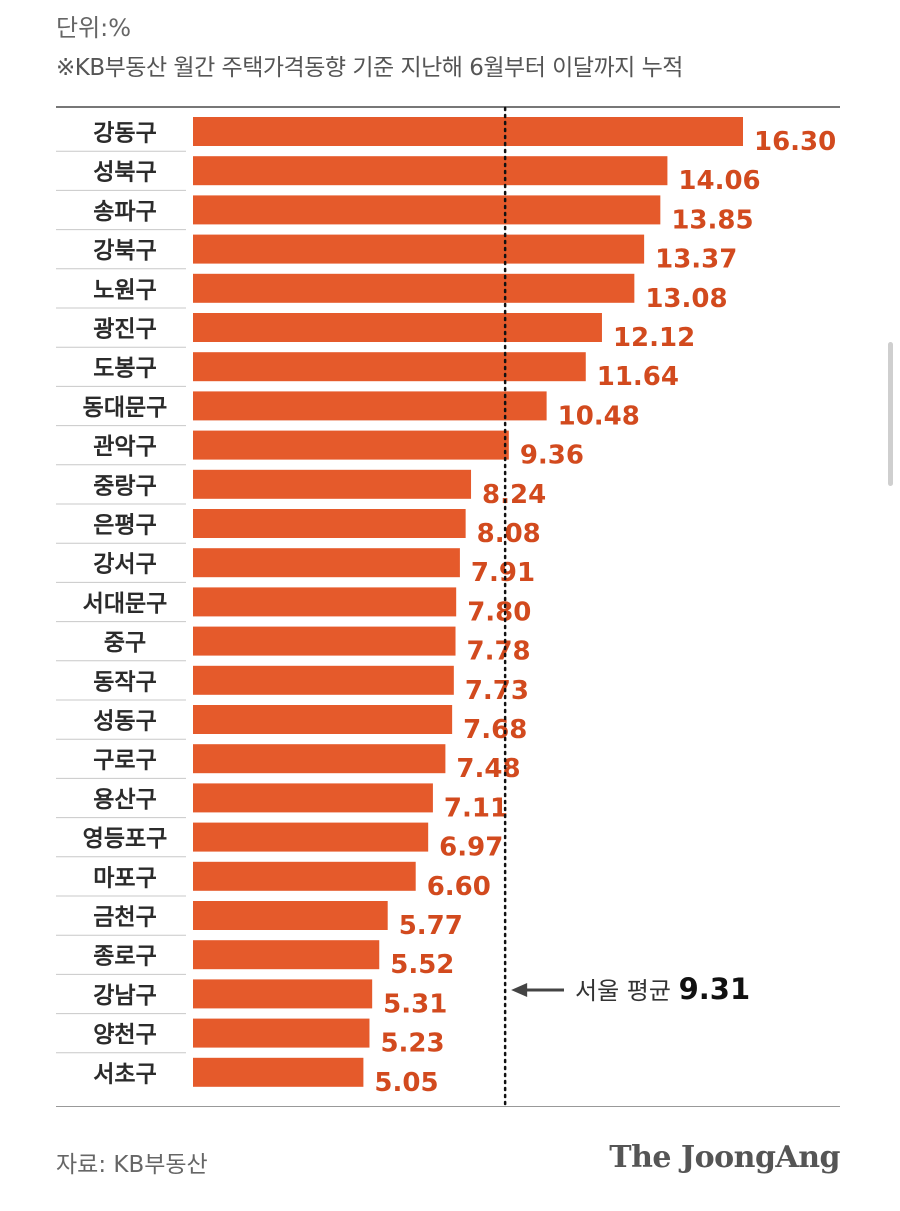 Image resolution: width=900 pixels, height=1211 pixels. What do you see at coordinates (638, 377) in the screenshot?
I see `data-label: 11.64` at bounding box center [638, 377].